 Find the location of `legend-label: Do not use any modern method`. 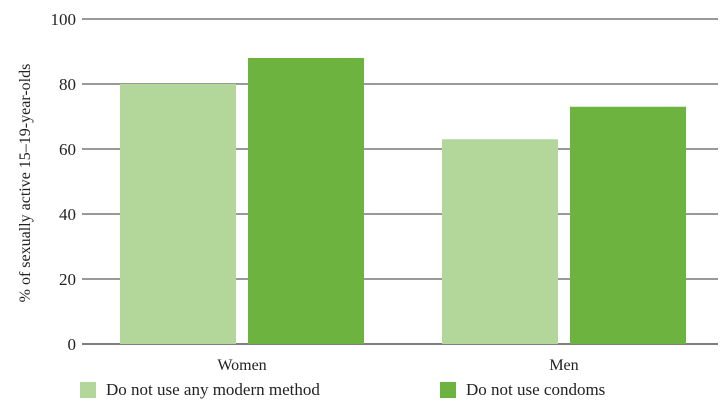

legend-label: Do not use any modern method is located at coordinates (213, 389).